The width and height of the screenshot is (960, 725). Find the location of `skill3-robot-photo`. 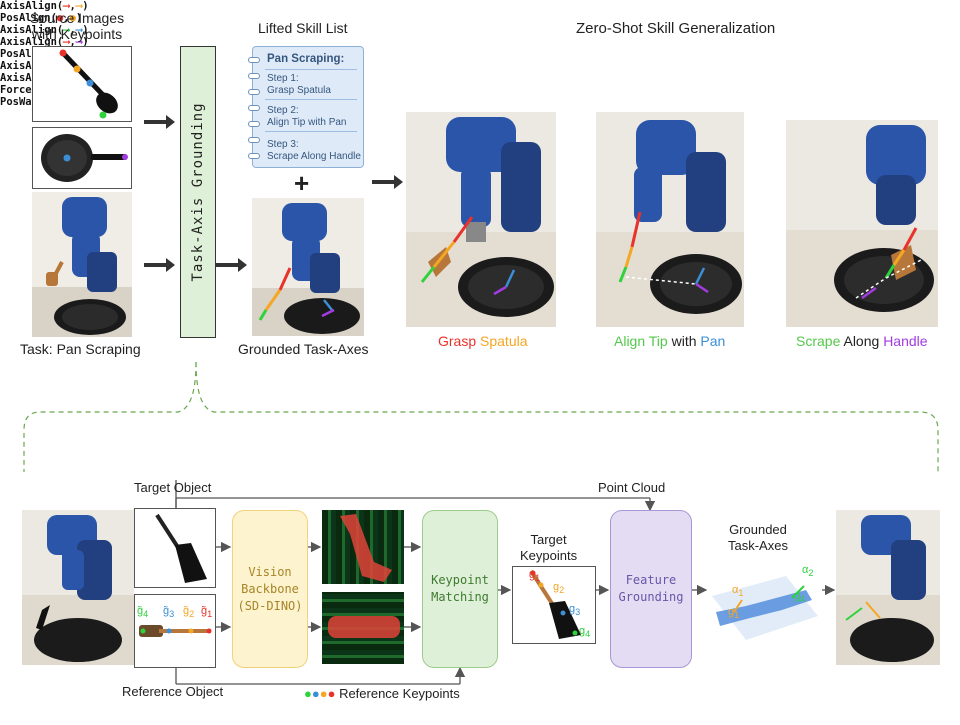

skill3-robot-photo is located at coordinates (862, 223).